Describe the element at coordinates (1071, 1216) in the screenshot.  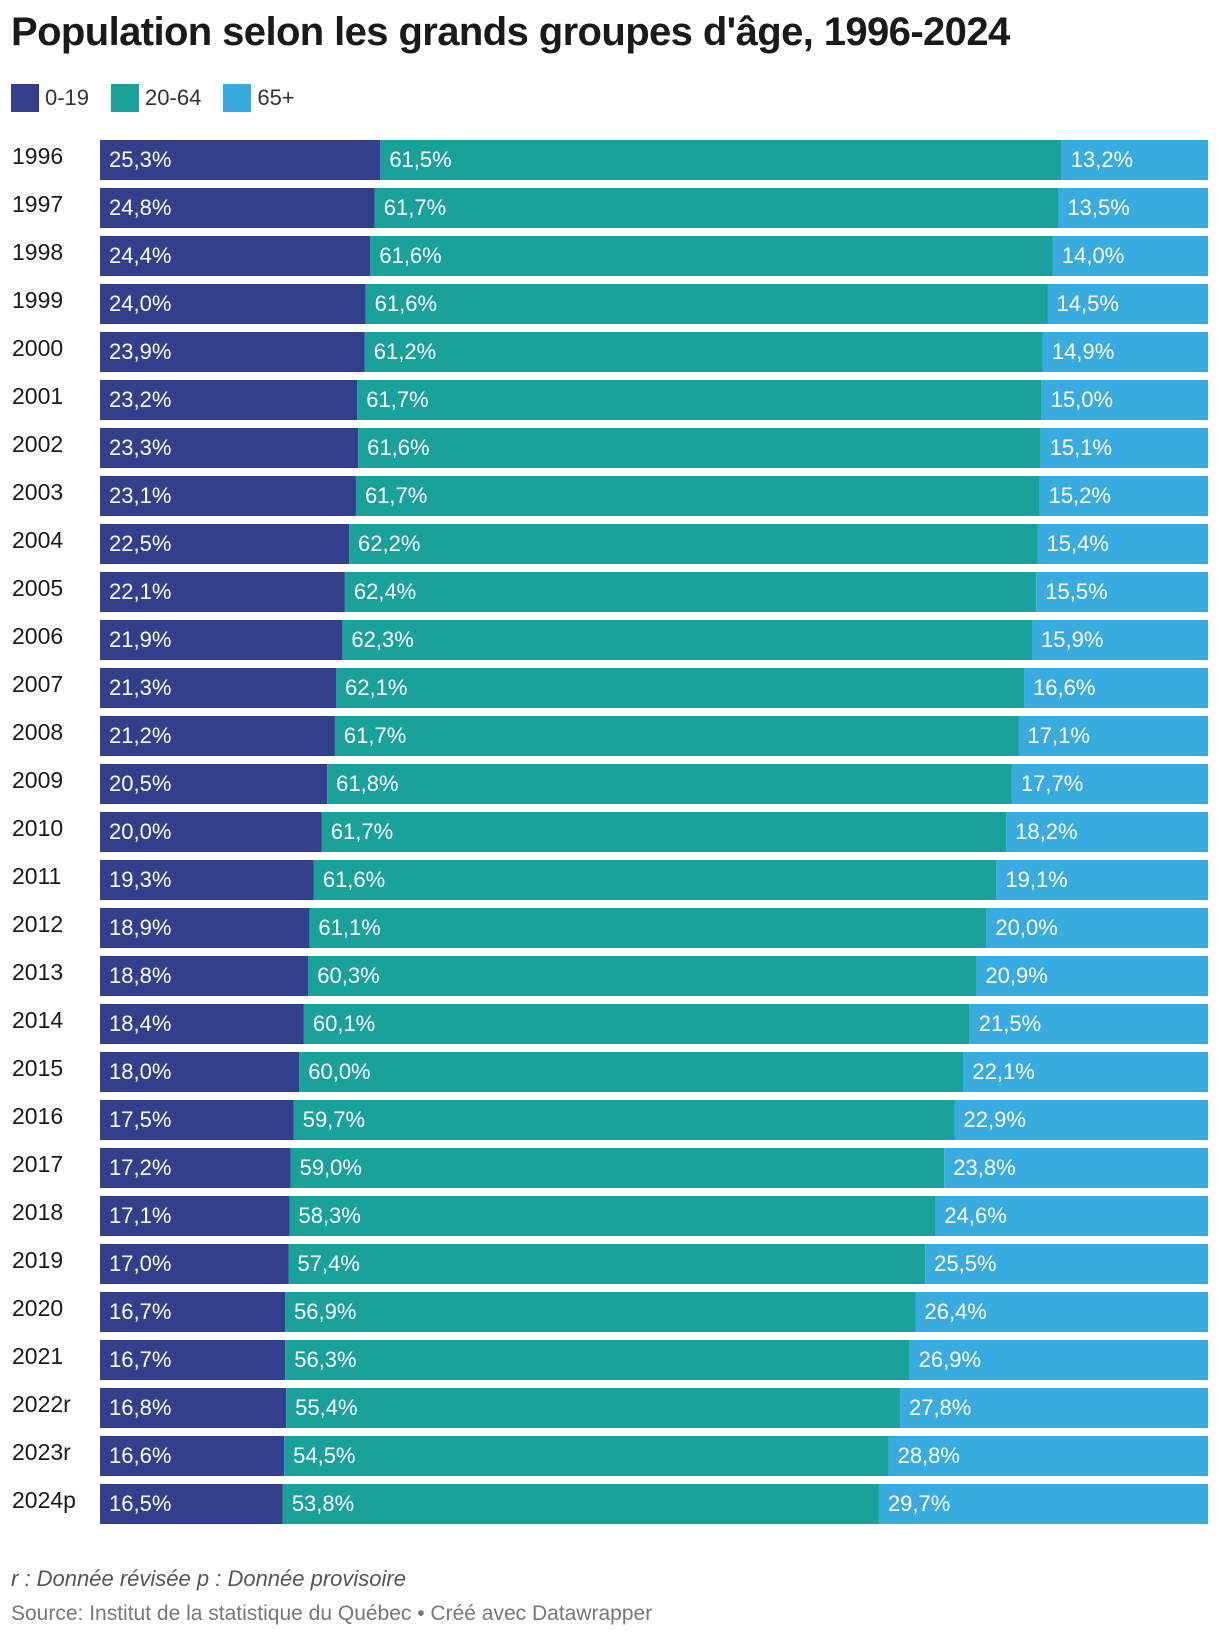
I see `bar-65+-2018` at that location.